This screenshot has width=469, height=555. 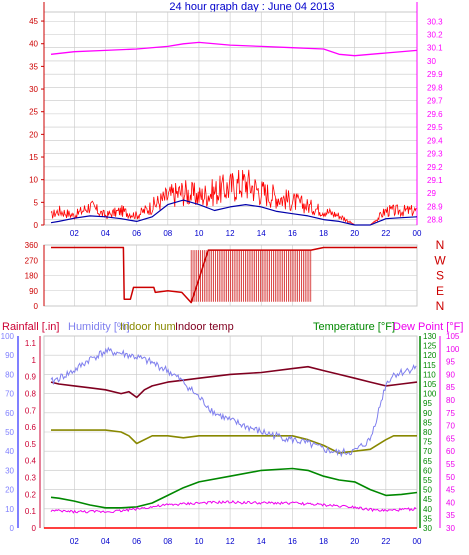 What do you see at coordinates (234, 488) in the screenshot?
I see `temperature-series-line` at bounding box center [234, 488].